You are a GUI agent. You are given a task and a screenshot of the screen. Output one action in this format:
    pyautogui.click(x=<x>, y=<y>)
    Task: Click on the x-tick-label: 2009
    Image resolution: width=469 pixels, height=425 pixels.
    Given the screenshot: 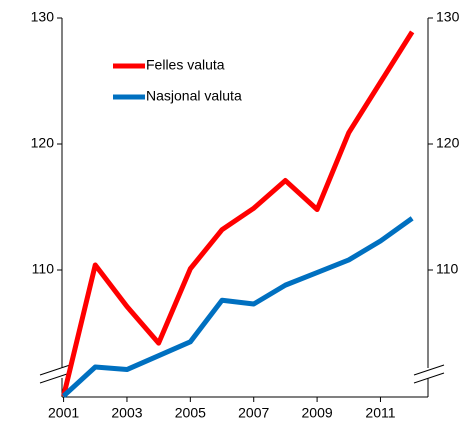 What is the action you would take?
    pyautogui.click(x=317, y=413)
    